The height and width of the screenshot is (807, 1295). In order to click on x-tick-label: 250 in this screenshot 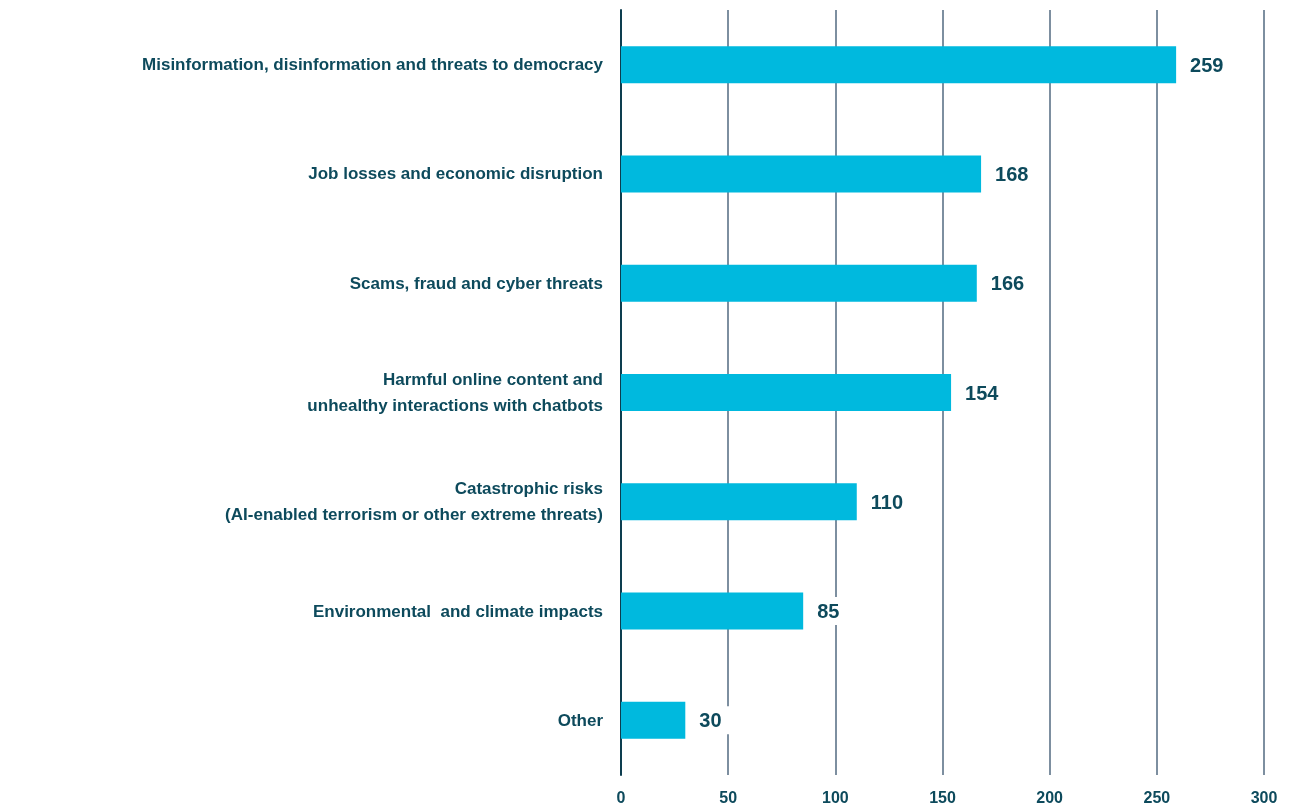, I will do `click(1157, 797)`.